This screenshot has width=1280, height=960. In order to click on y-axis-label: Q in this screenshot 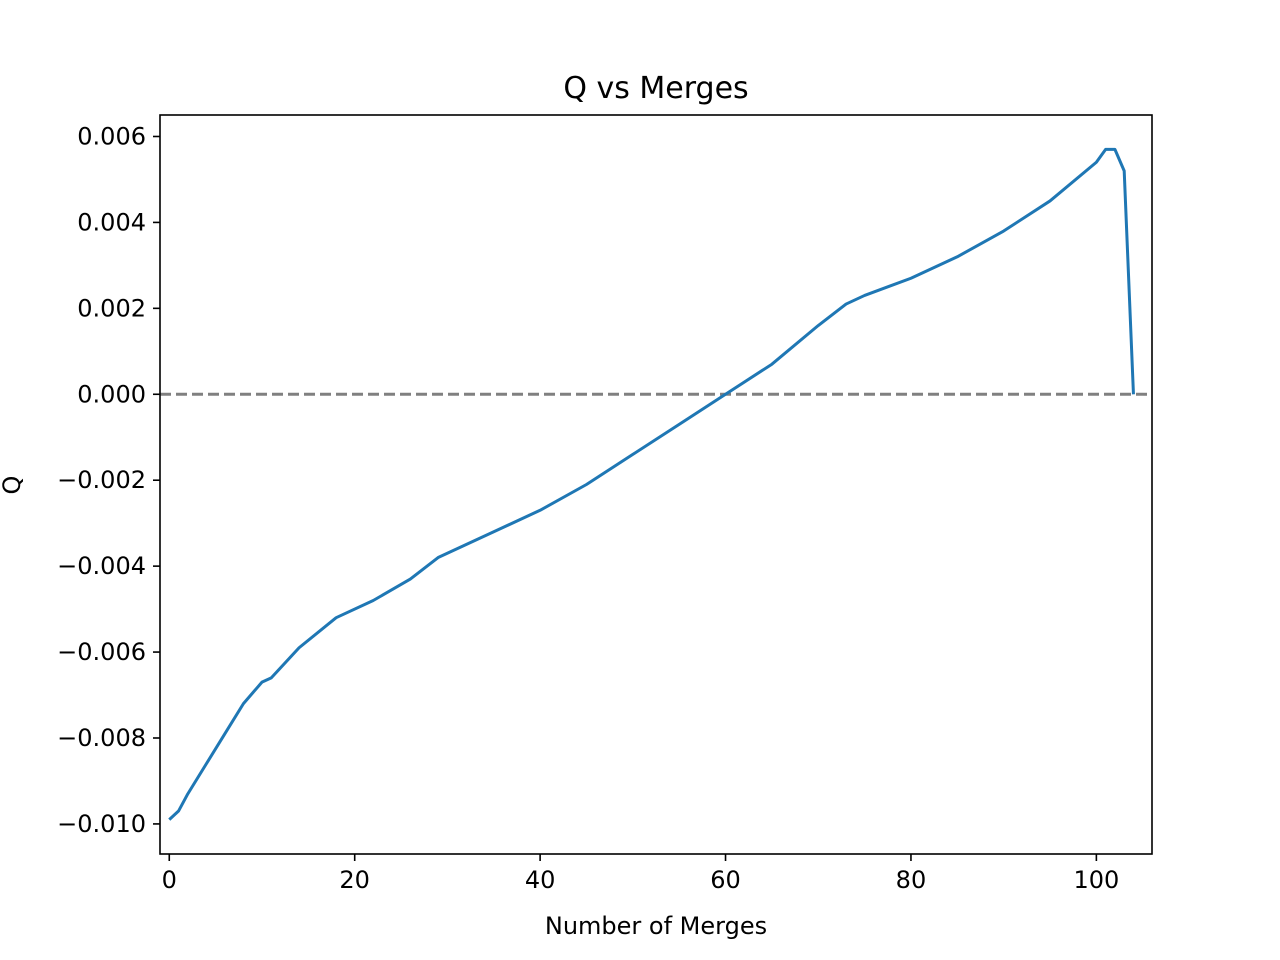, I will do `click(13, 485)`.